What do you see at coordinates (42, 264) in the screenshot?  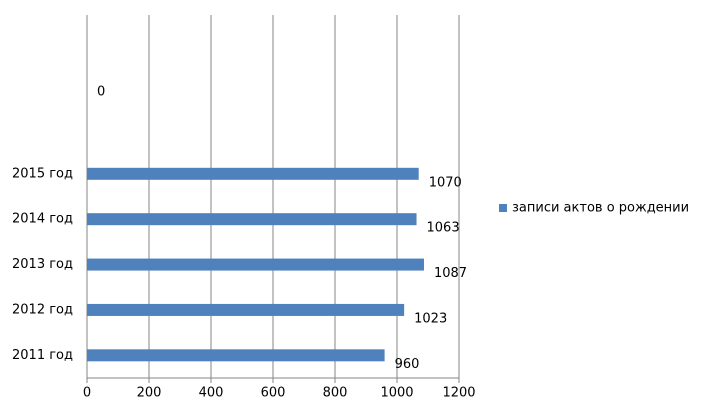 I see `y-tick-label: 2013 год` at bounding box center [42, 264].